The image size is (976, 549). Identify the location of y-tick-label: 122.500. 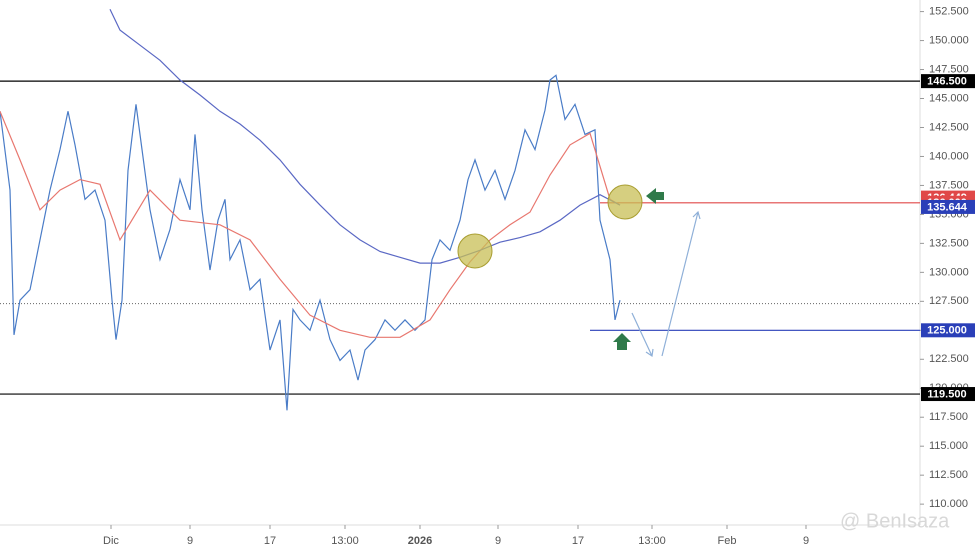
(949, 359).